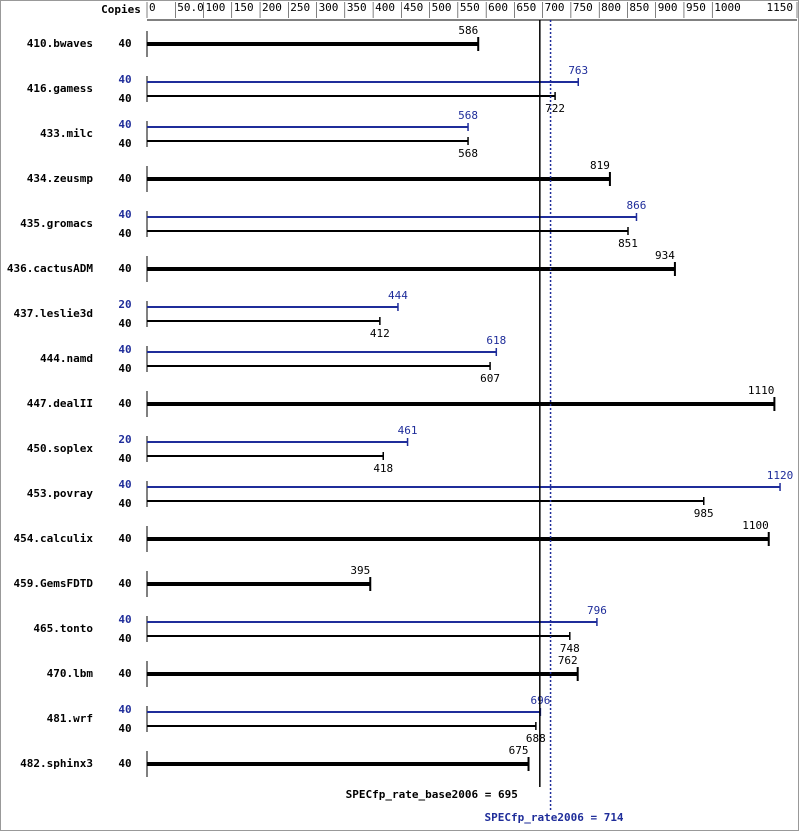 The image size is (799, 831). I want to click on value-label: 722, so click(555, 108).